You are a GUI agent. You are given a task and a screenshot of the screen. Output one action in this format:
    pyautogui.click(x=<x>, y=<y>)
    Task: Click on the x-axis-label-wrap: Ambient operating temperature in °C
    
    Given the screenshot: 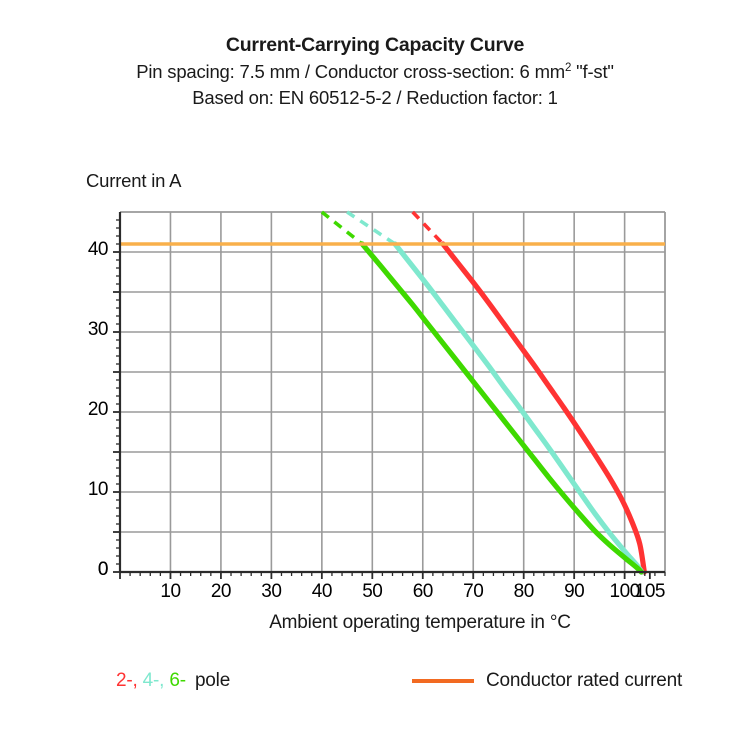 What is the action you would take?
    pyautogui.click(x=375, y=623)
    